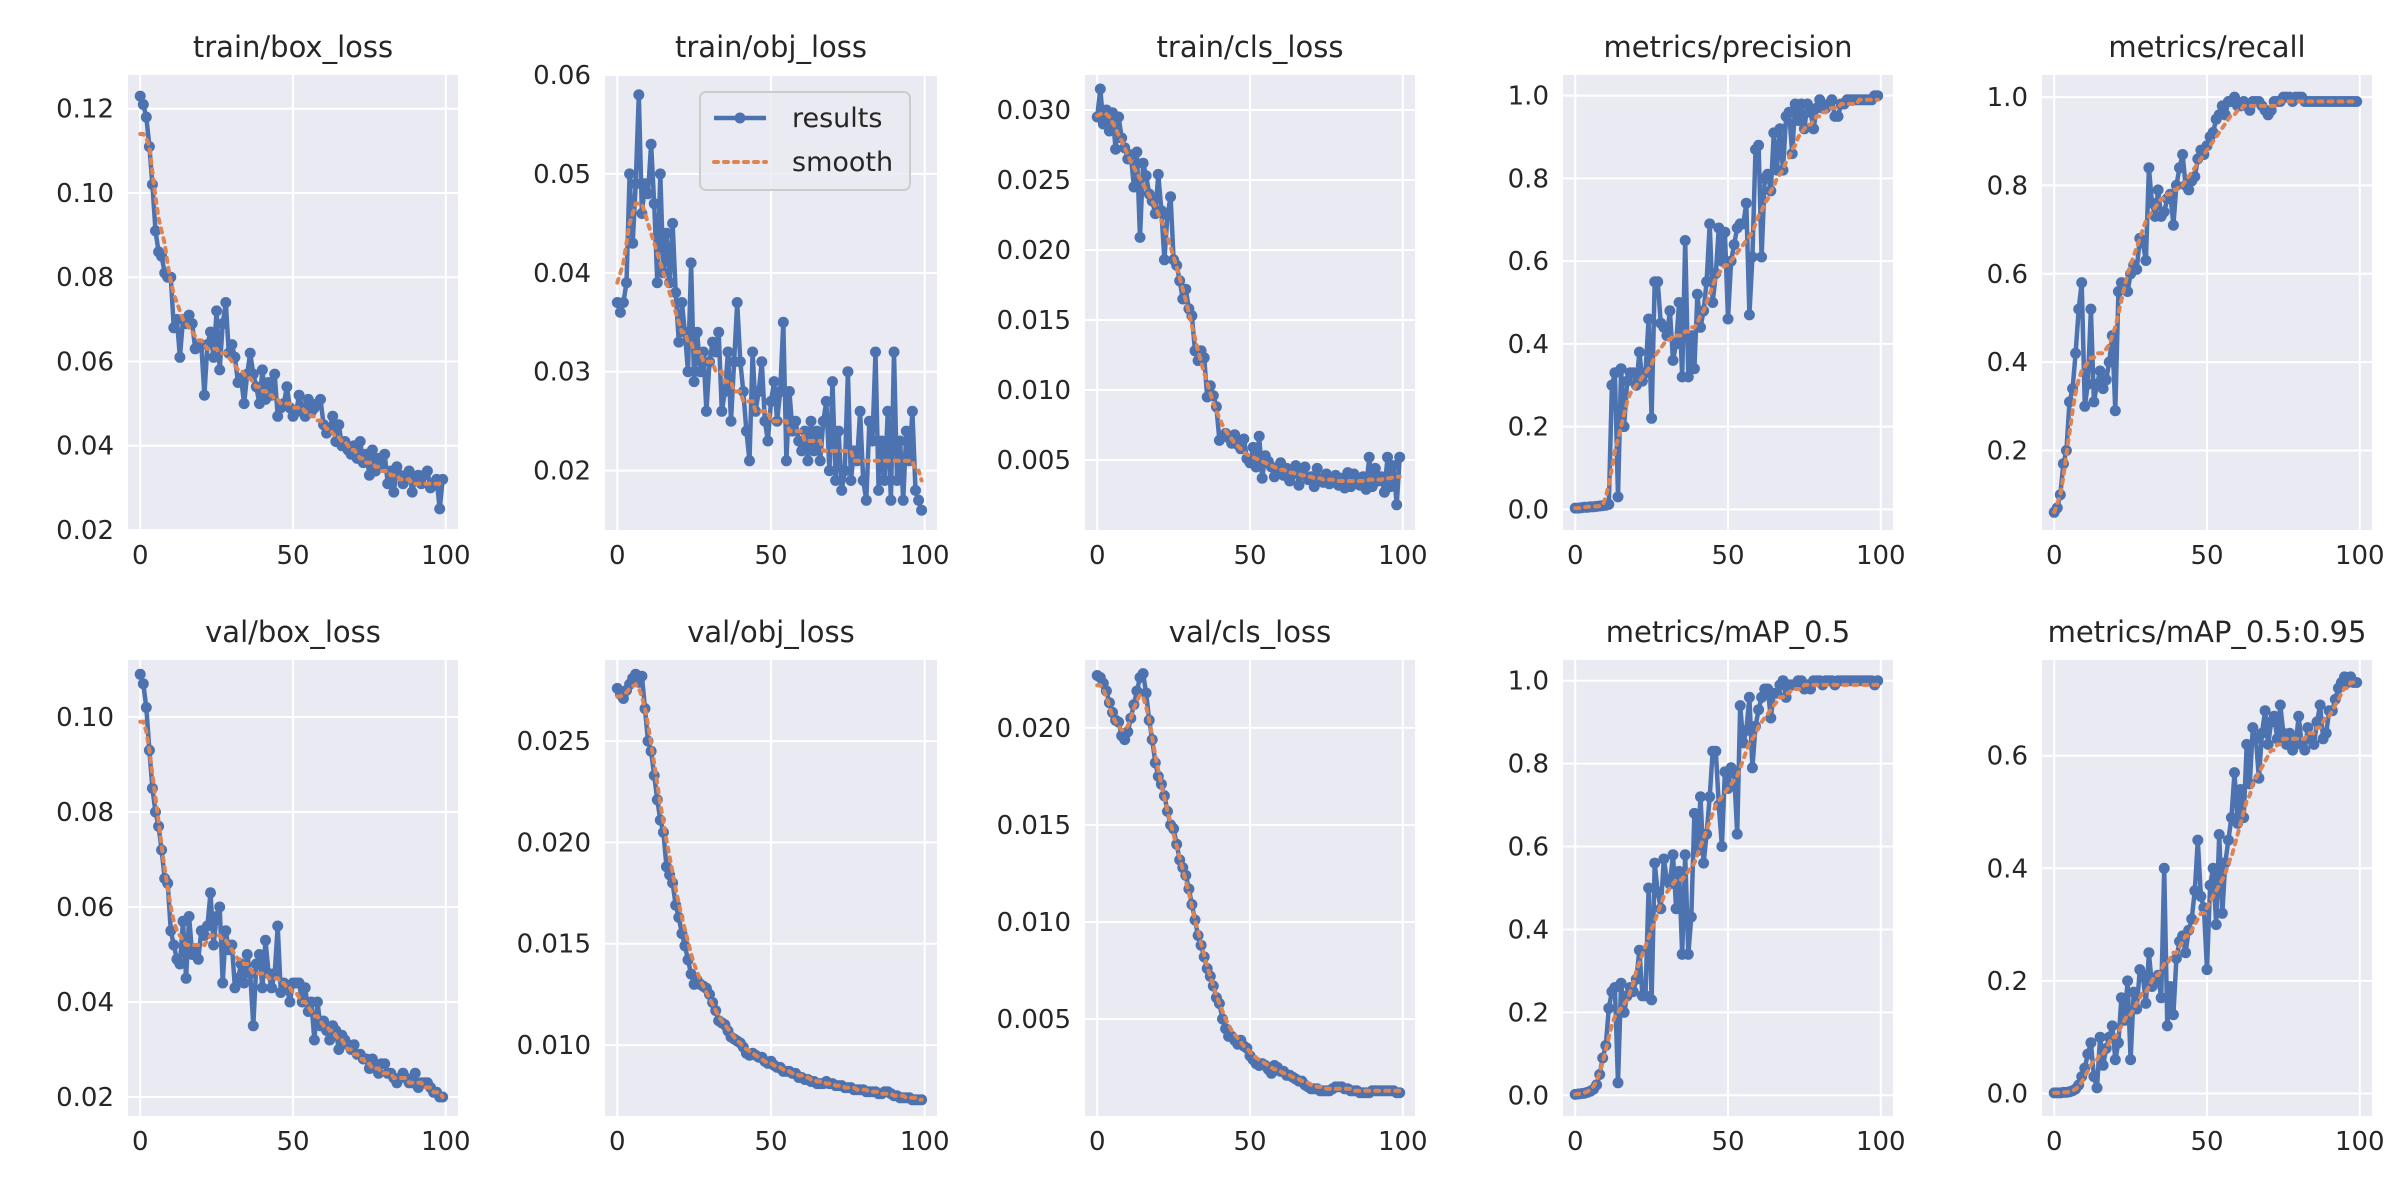 This screenshot has height=1200, width=2400. I want to click on x-tick-label: 100, so click(1403, 1142).